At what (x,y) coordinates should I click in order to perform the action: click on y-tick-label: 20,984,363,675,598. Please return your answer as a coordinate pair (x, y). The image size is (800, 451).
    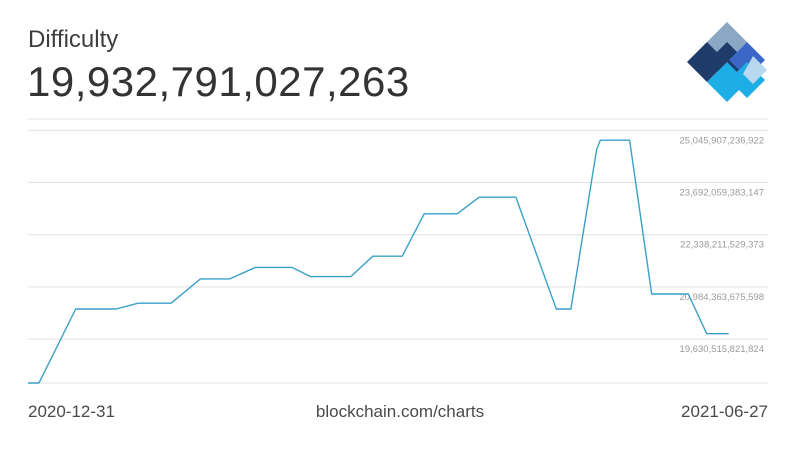
    Looking at the image, I should click on (721, 297).